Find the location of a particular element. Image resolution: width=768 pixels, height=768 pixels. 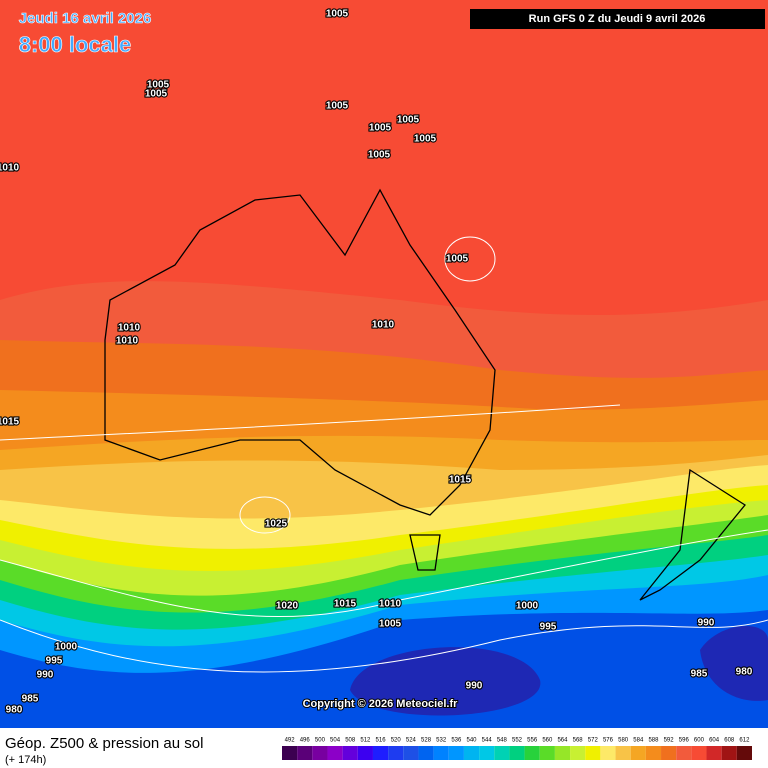

legend-label: 580 is located at coordinates (623, 741).